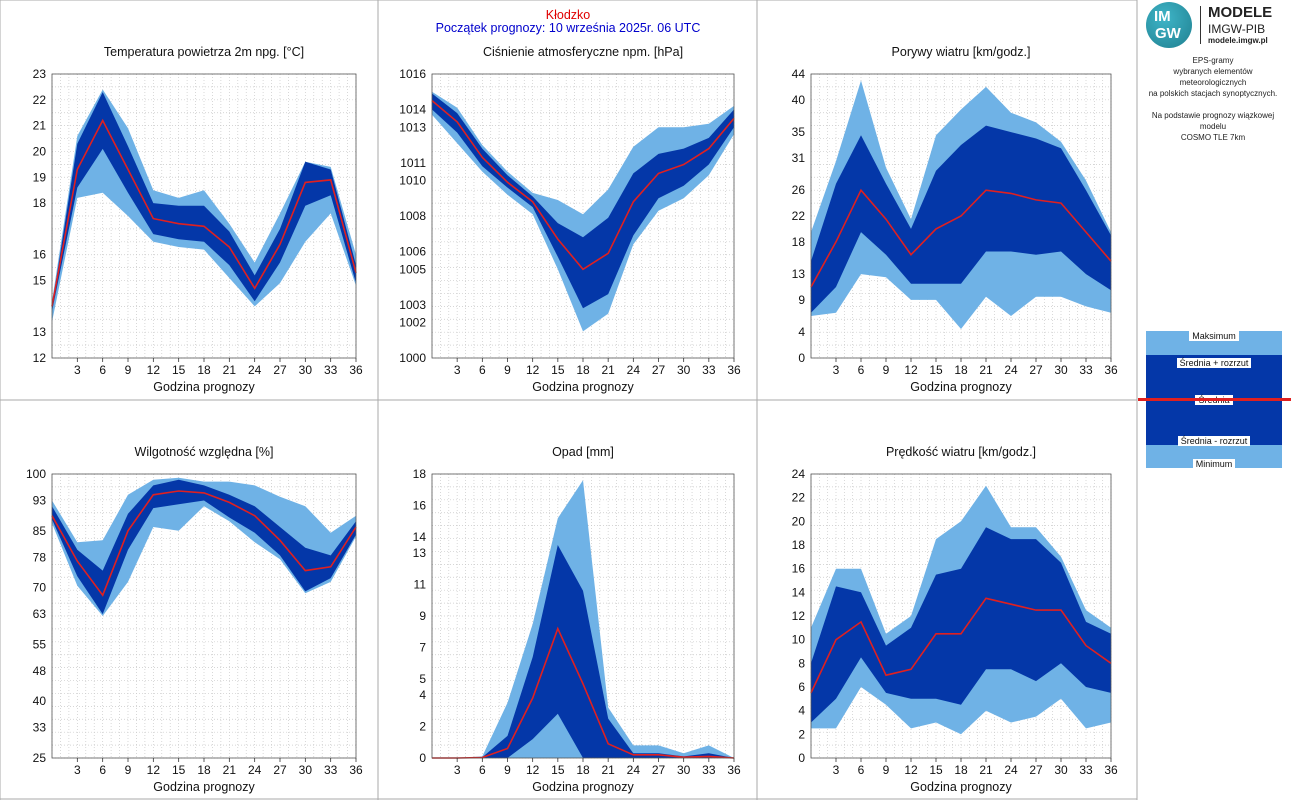  I want to click on description-spacer, so click(1213, 104).